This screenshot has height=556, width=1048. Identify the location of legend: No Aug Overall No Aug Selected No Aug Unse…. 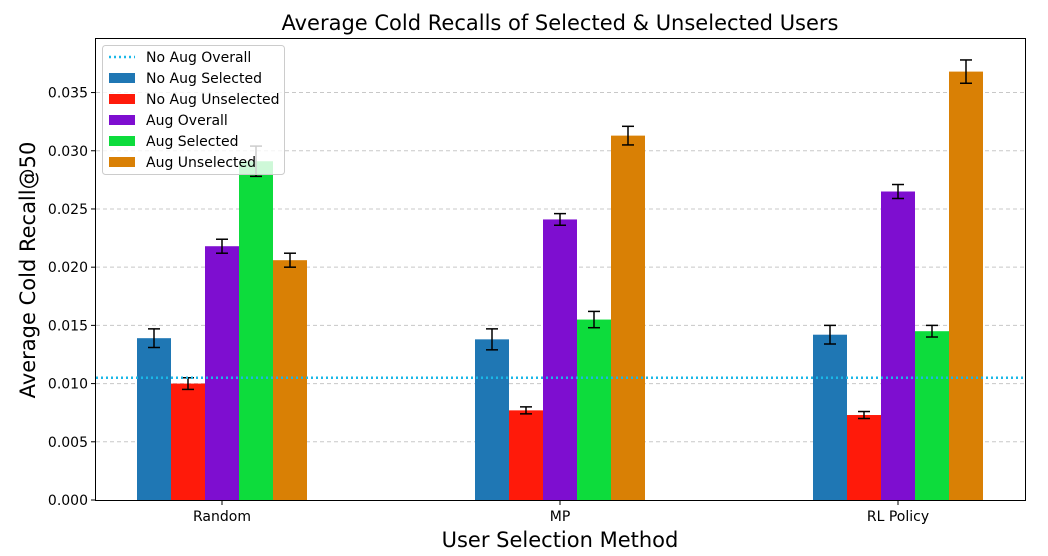
(193, 110).